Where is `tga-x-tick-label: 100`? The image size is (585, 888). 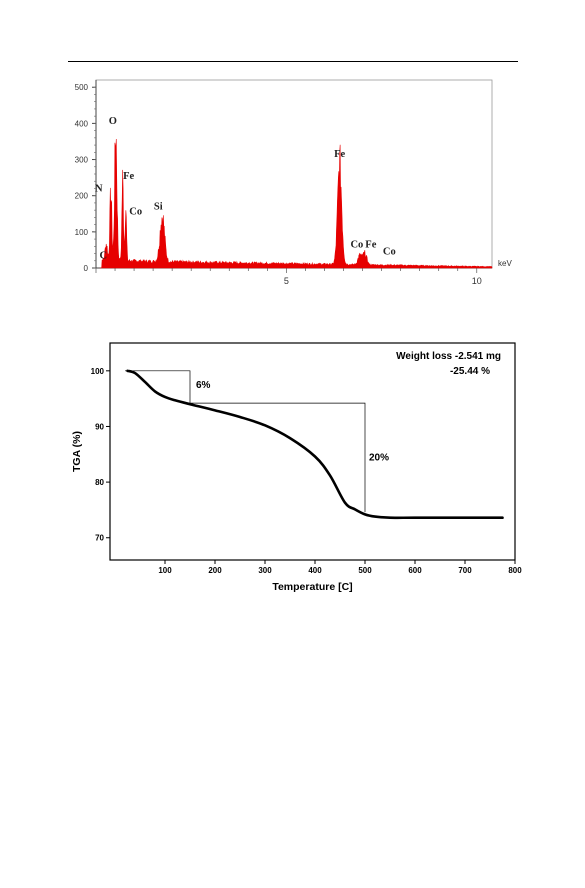 tga-x-tick-label: 100 is located at coordinates (165, 570).